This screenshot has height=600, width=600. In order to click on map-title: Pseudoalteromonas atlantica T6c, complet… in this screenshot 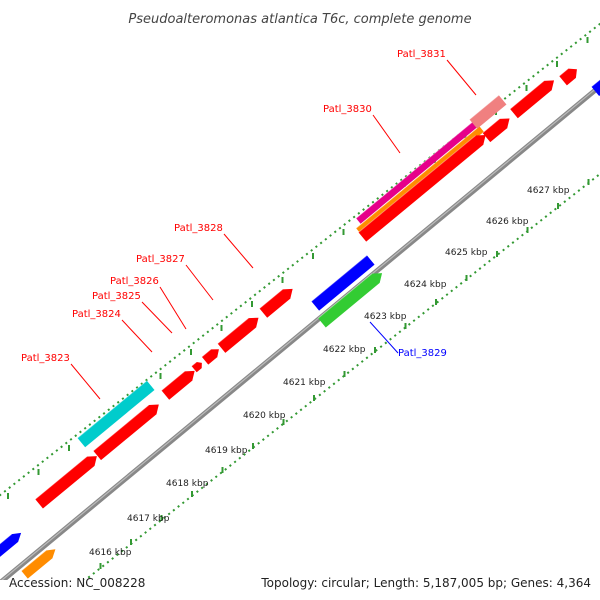, I will do `click(299, 19)`.